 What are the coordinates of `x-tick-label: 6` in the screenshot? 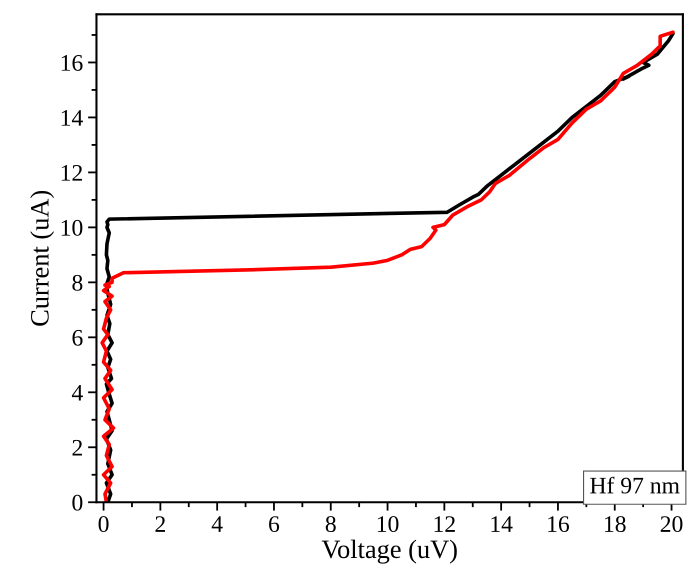 It's located at (274, 524).